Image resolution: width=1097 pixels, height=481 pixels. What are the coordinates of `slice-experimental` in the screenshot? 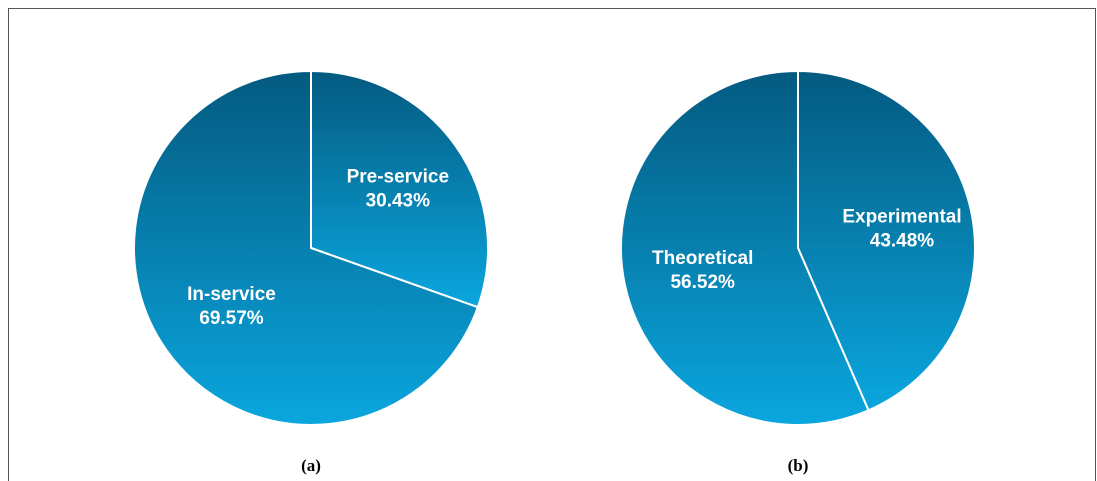 It's located at (886, 241).